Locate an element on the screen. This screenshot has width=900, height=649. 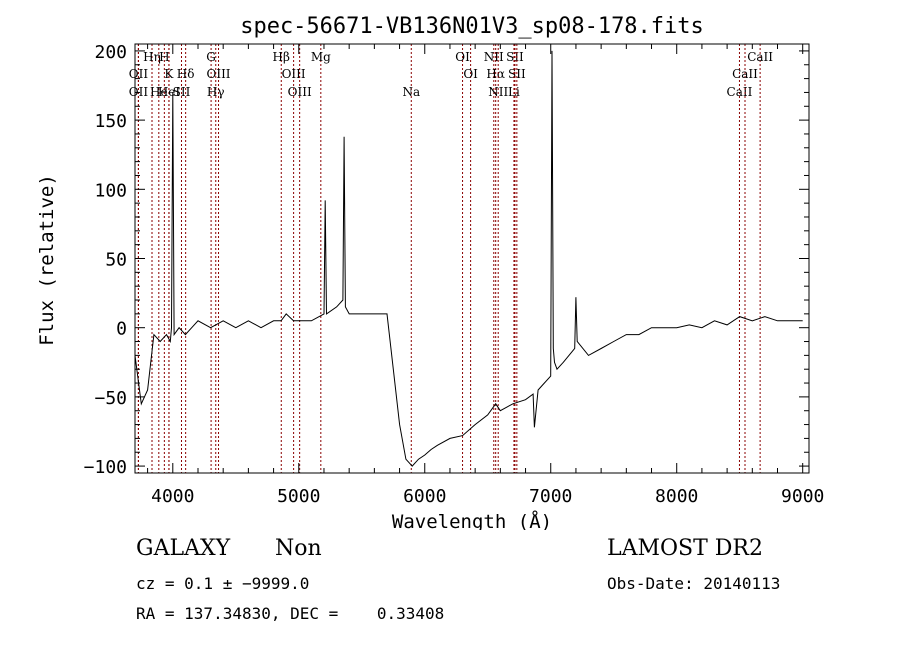
y-tick-label: −50 is located at coordinates (110, 398).